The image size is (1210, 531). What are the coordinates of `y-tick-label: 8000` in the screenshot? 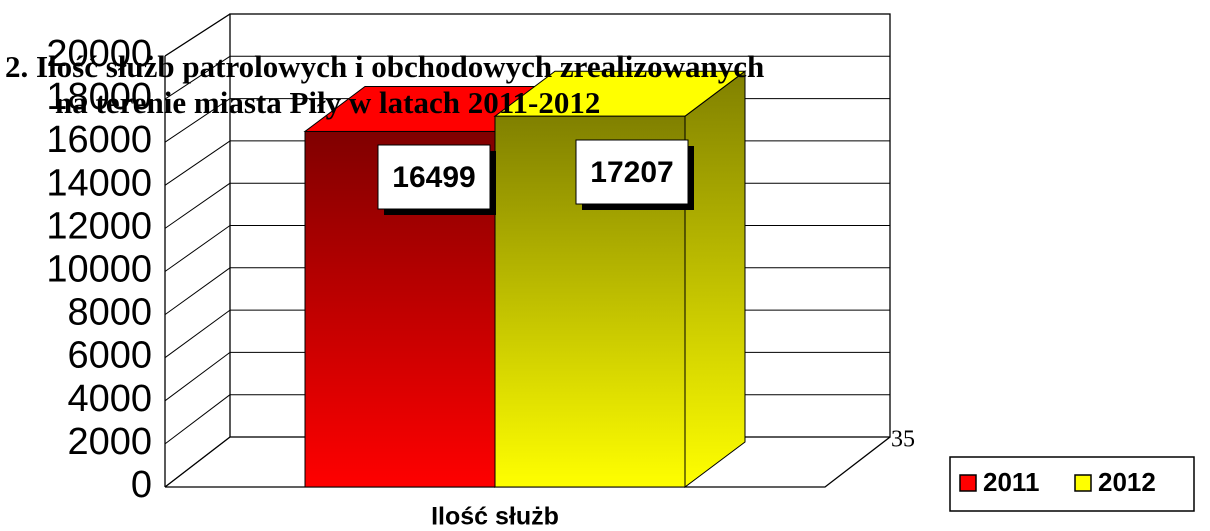 It's located at (109, 313).